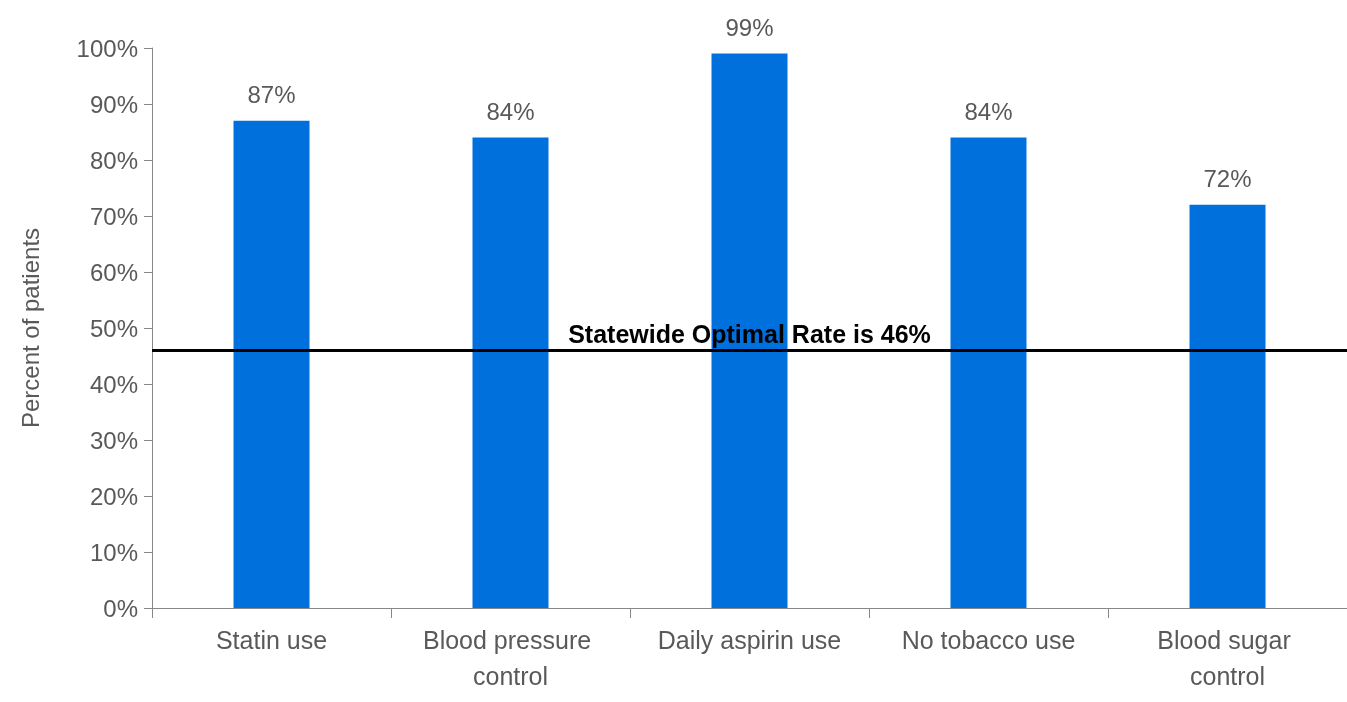  I want to click on y-tick-label: 0%, so click(120, 608).